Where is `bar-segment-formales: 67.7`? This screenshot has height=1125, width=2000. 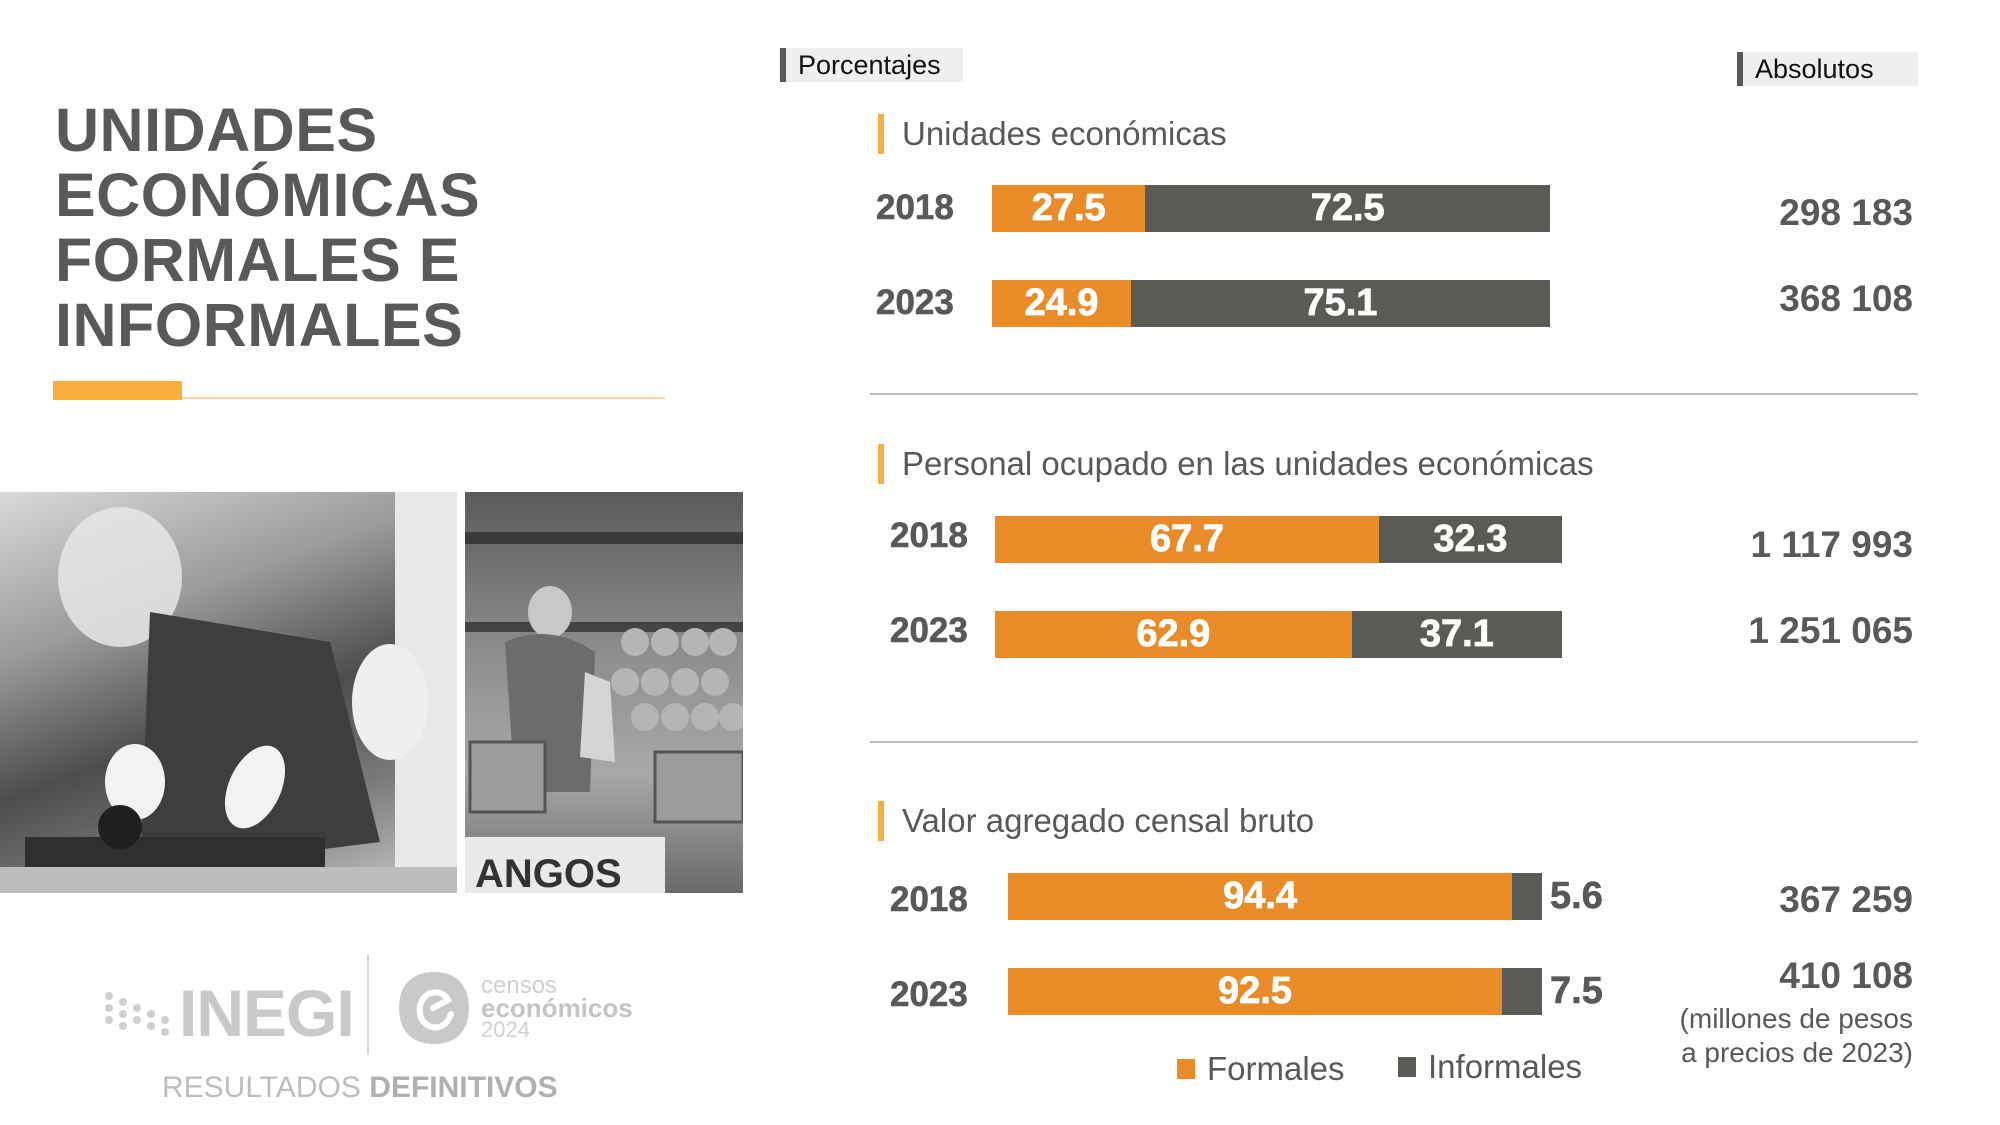 bar-segment-formales: 67.7 is located at coordinates (1187, 539).